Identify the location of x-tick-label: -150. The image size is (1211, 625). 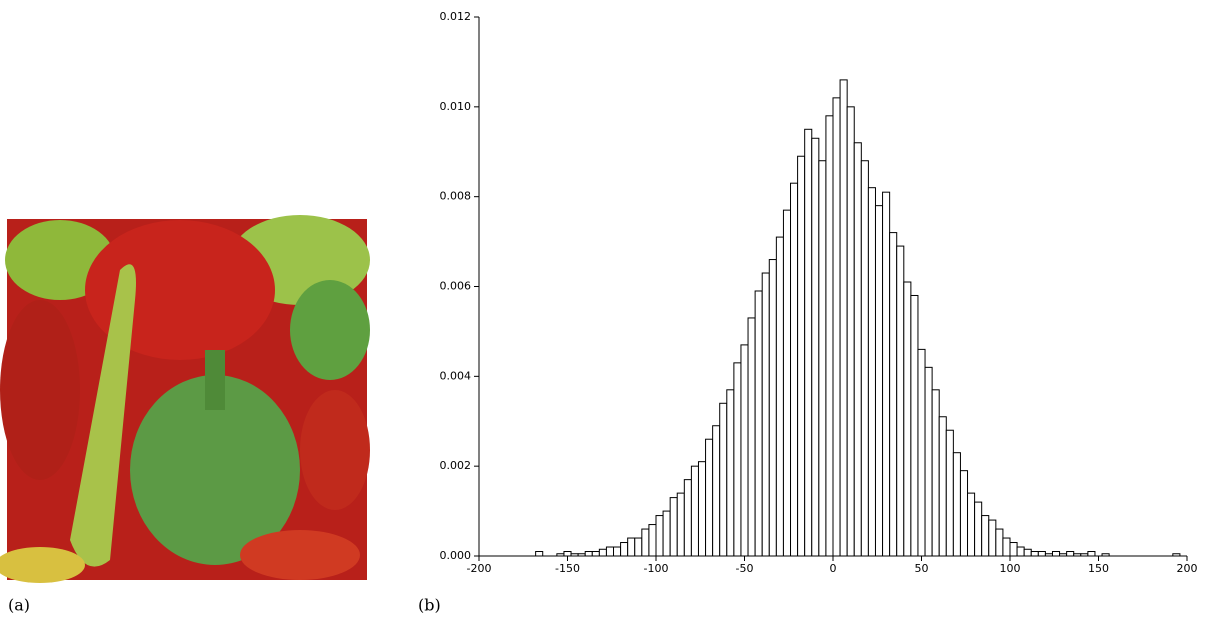
(567, 568).